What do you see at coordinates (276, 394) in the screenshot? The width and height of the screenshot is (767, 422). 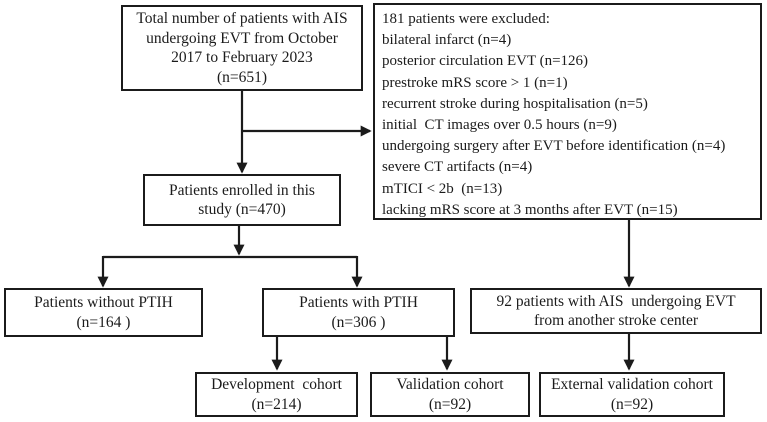 I see `box-development-cohort: Development cohort (n=214)` at bounding box center [276, 394].